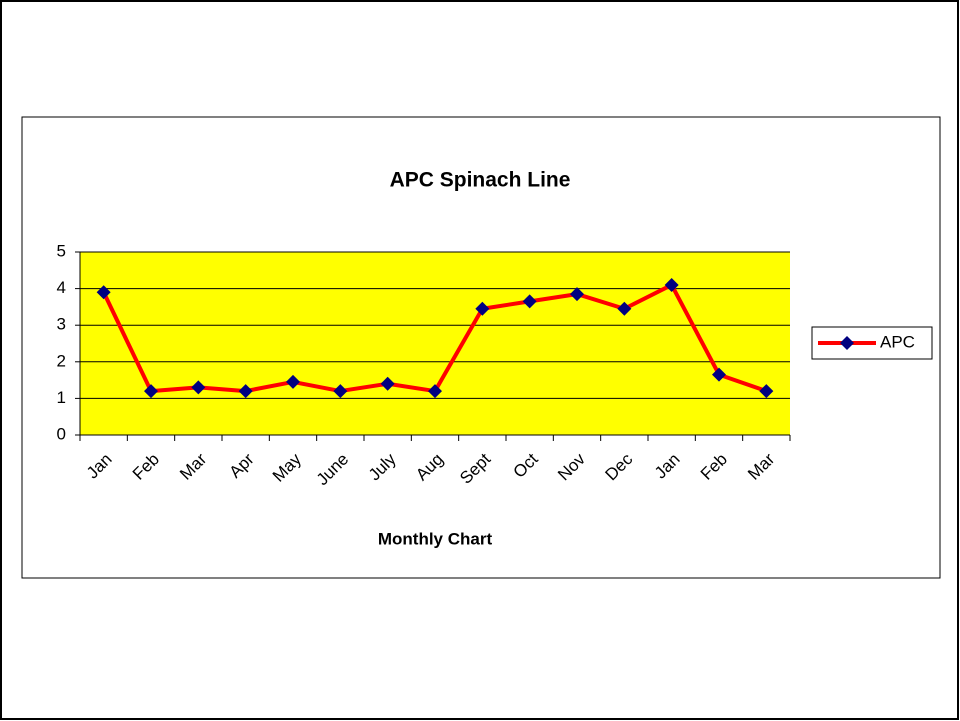 This screenshot has height=721, width=960. What do you see at coordinates (847, 343) in the screenshot?
I see `legend-marker` at bounding box center [847, 343].